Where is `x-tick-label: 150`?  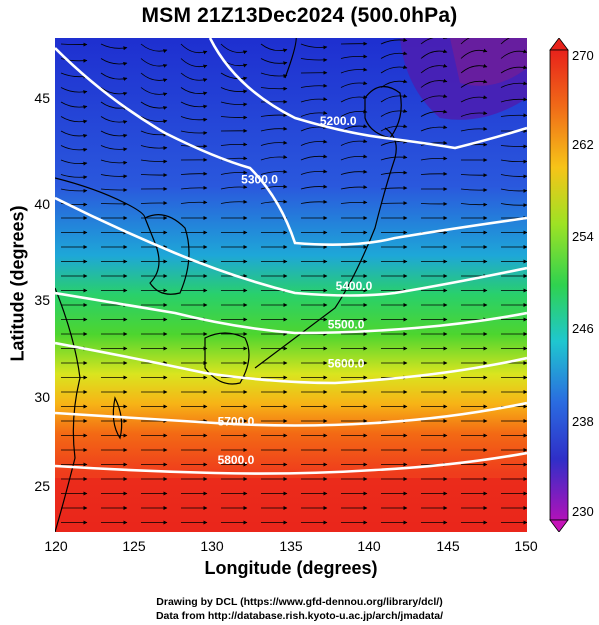 x-tick-label: 150 is located at coordinates (526, 546).